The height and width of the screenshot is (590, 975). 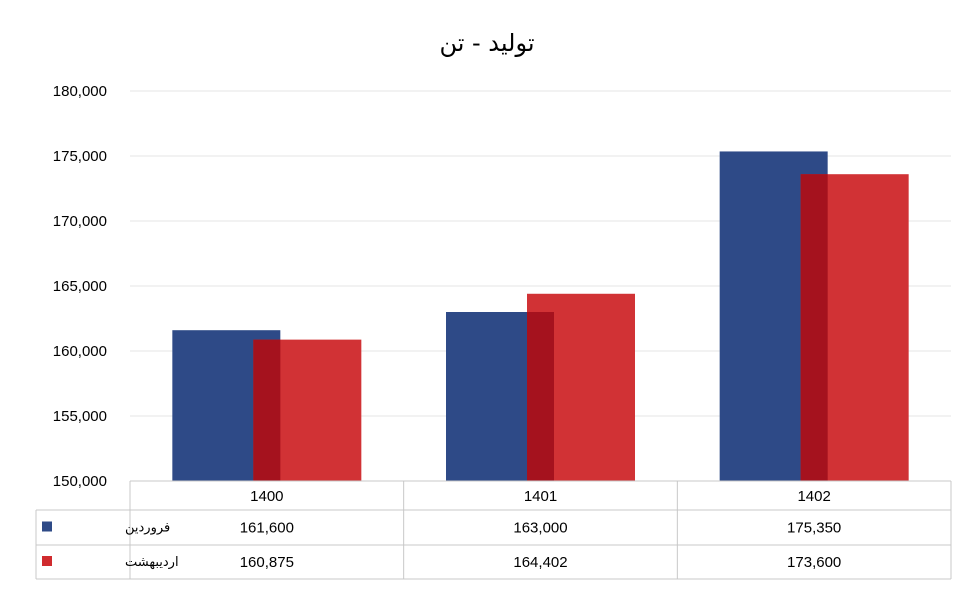 What do you see at coordinates (152, 562) in the screenshot?
I see `legend-label: اردیبهشت` at bounding box center [152, 562].